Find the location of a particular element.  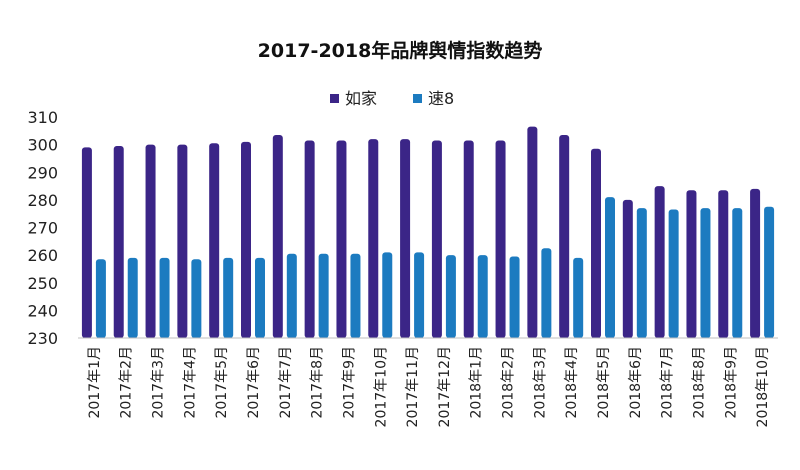

x-tick-label: 2018年2月 is located at coordinates (509, 382).